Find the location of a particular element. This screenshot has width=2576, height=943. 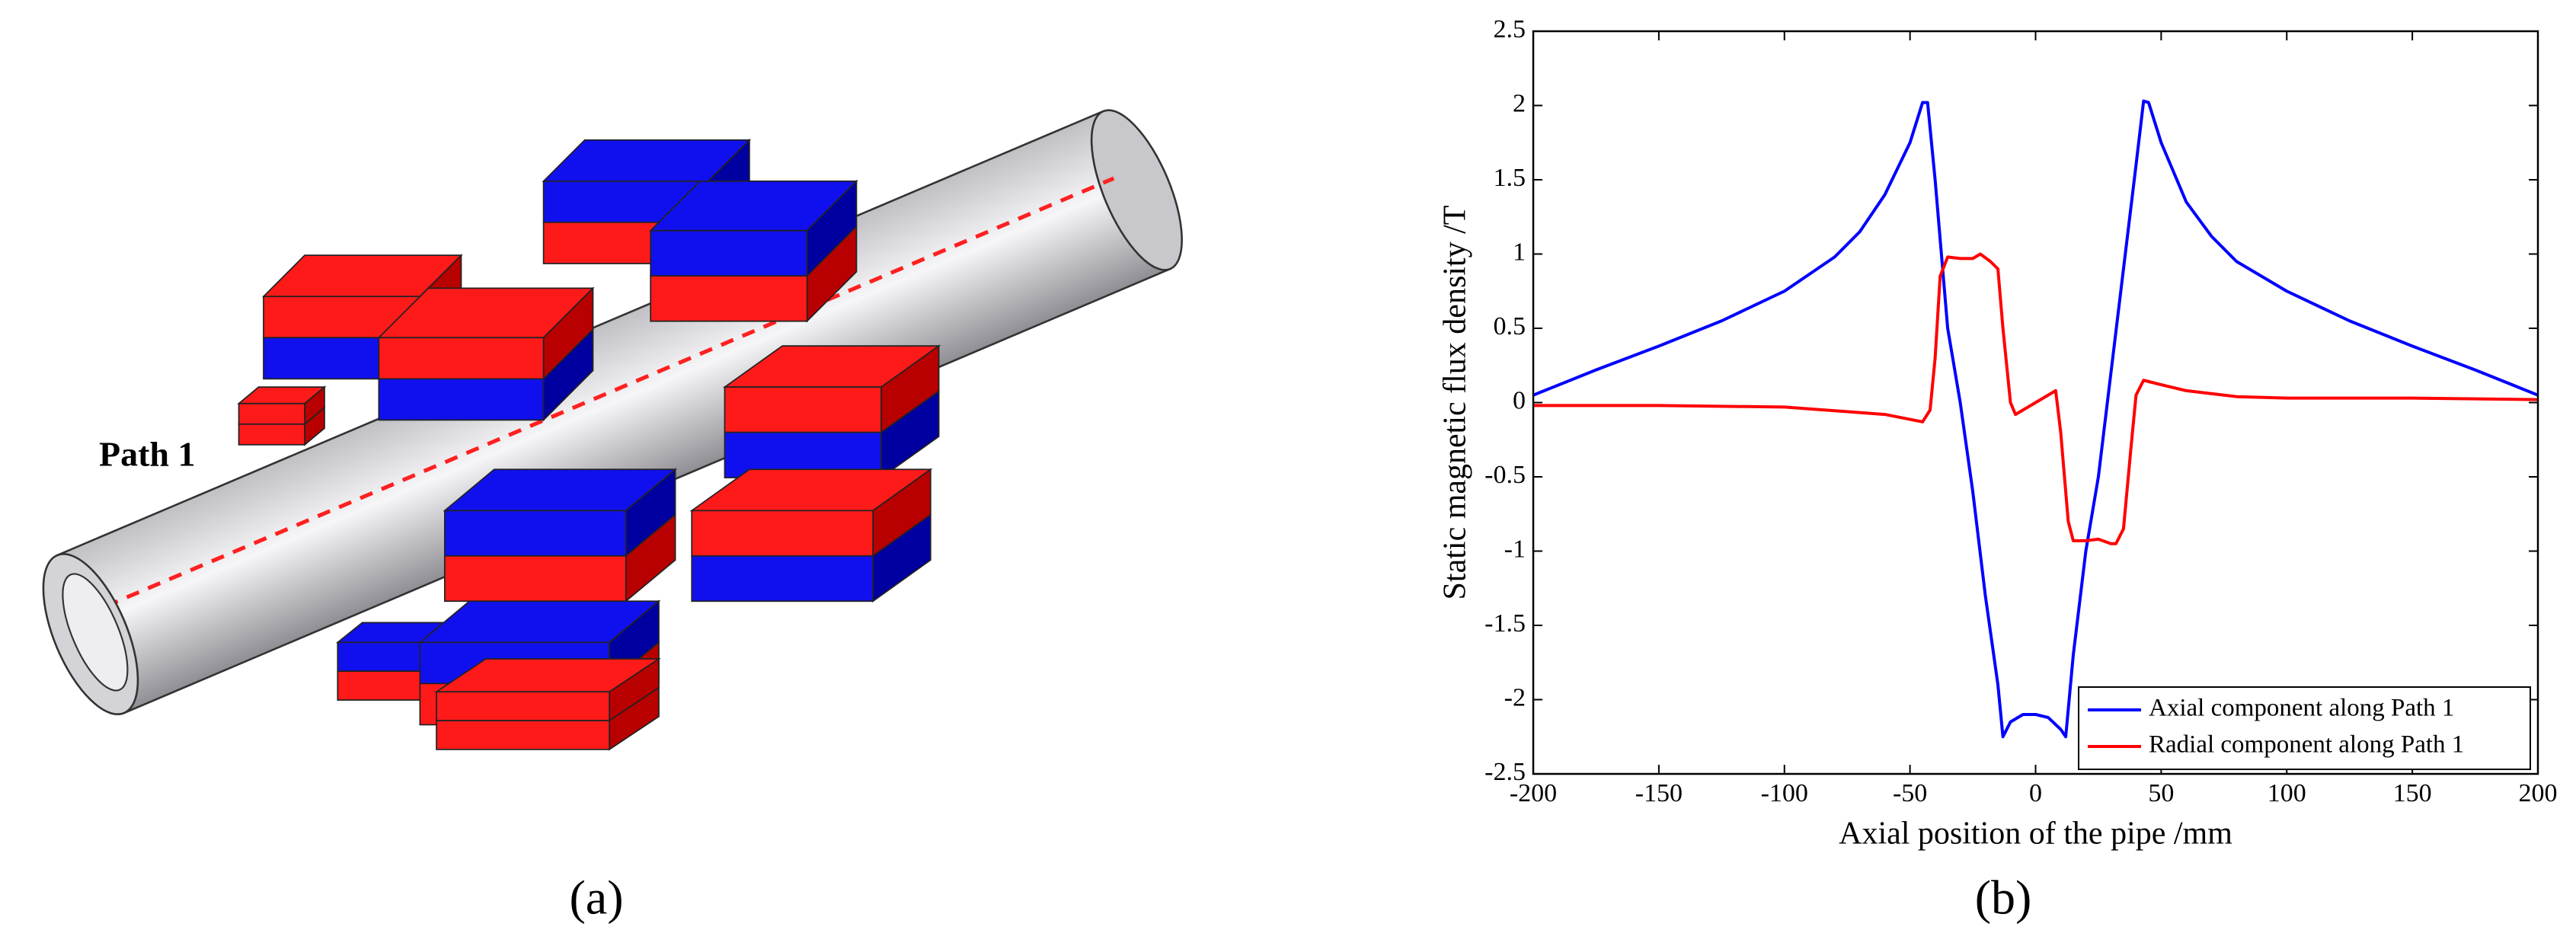

y-tick-label: 2.5 is located at coordinates (1510, 29).